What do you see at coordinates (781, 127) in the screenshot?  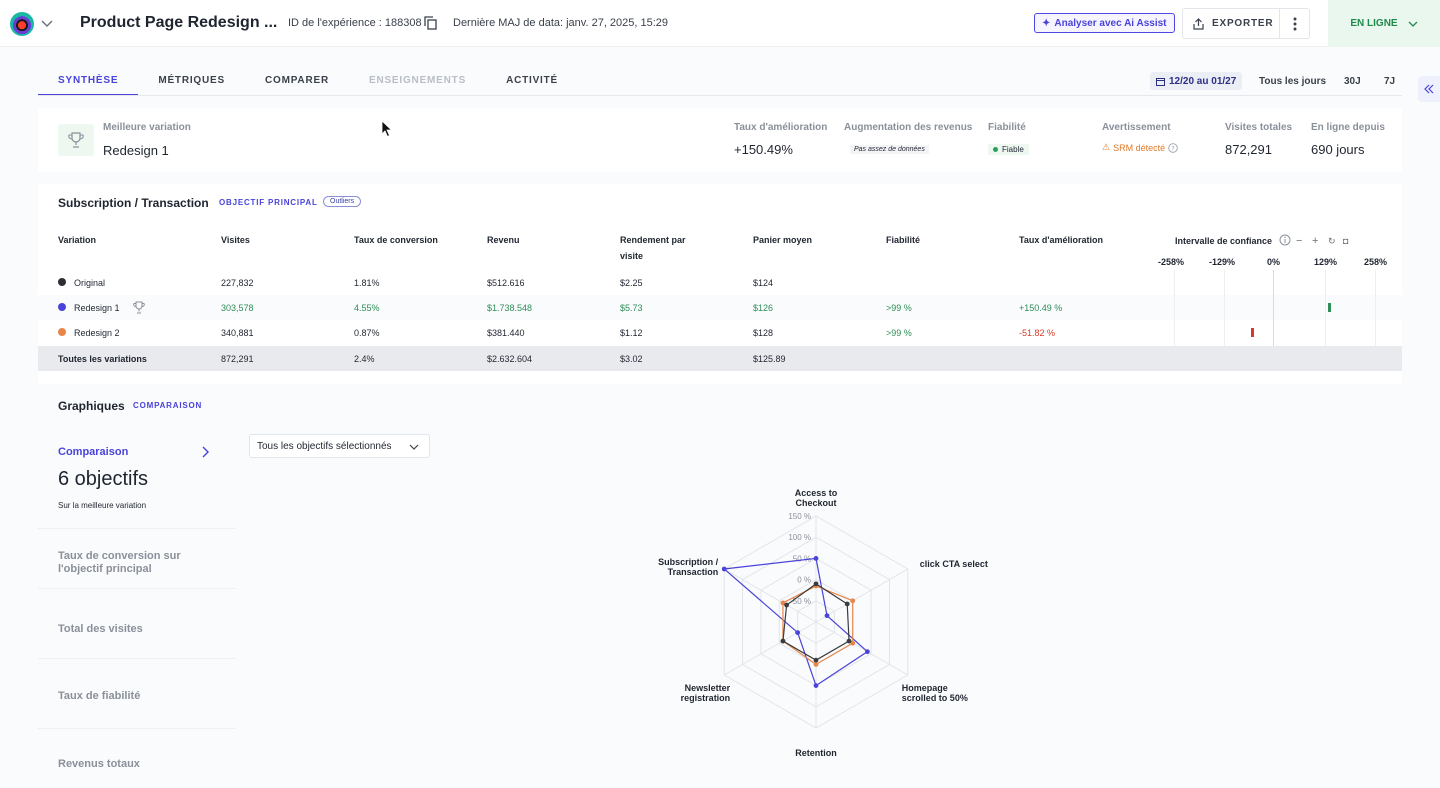 I see `improvement-label: Taux d'amélioration` at bounding box center [781, 127].